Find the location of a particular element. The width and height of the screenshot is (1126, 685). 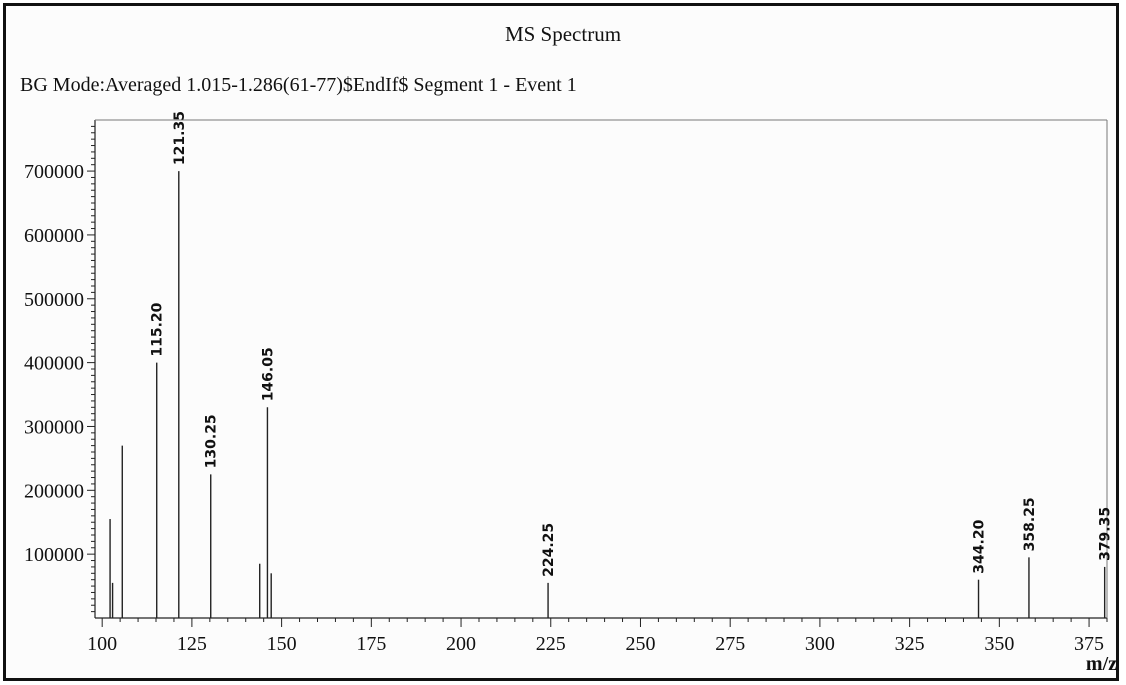

y-tick-label: 600000 is located at coordinates (54, 236).